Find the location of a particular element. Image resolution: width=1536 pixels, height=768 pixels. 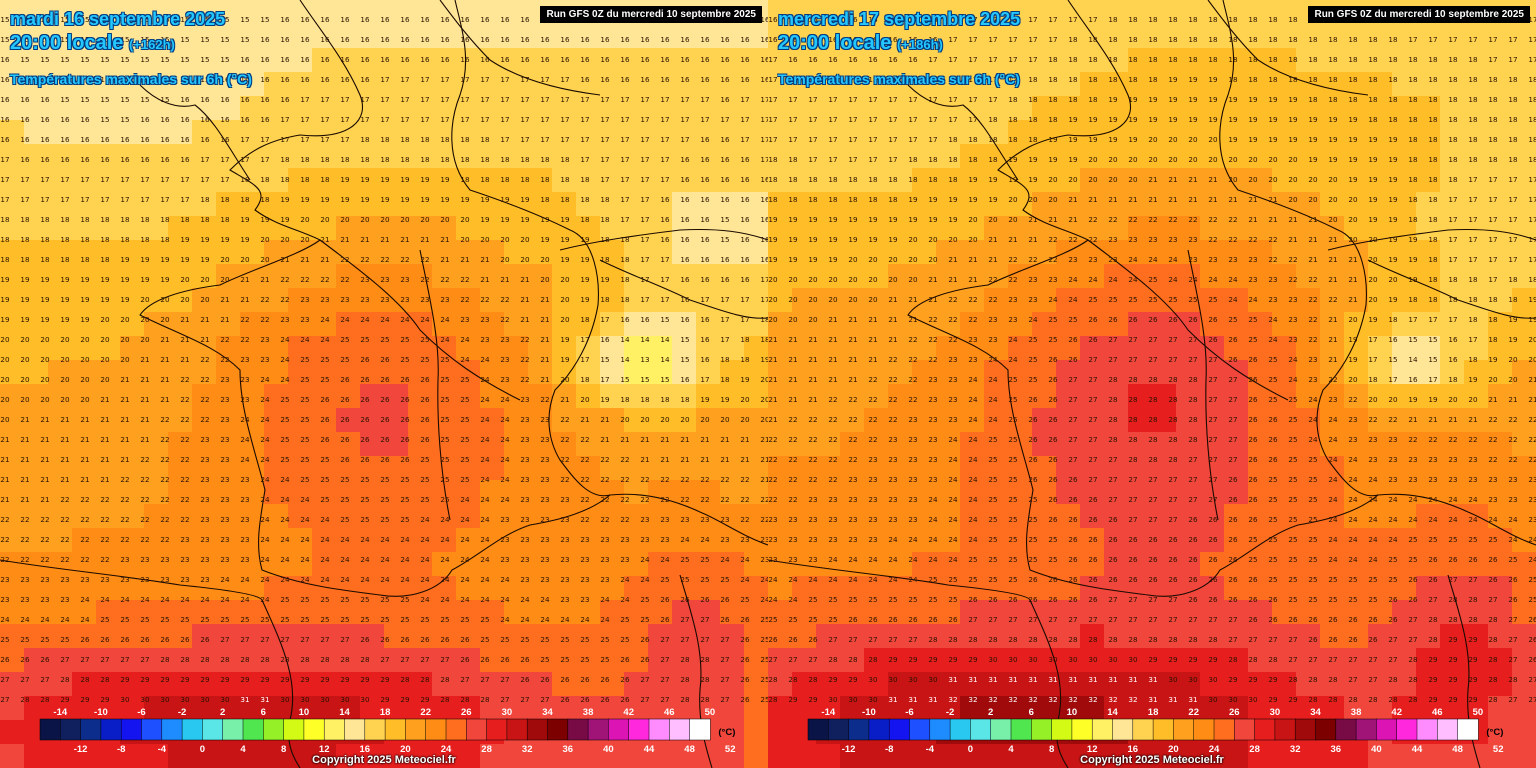

grid-value: 26 is located at coordinates (1233, 559).